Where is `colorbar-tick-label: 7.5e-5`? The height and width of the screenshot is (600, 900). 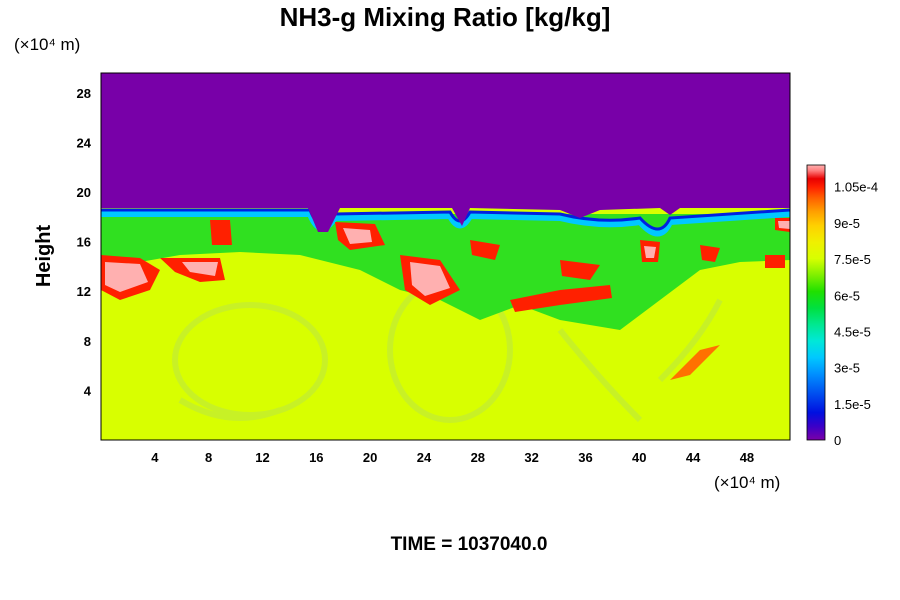 colorbar-tick-label: 7.5e-5 is located at coordinates (852, 259).